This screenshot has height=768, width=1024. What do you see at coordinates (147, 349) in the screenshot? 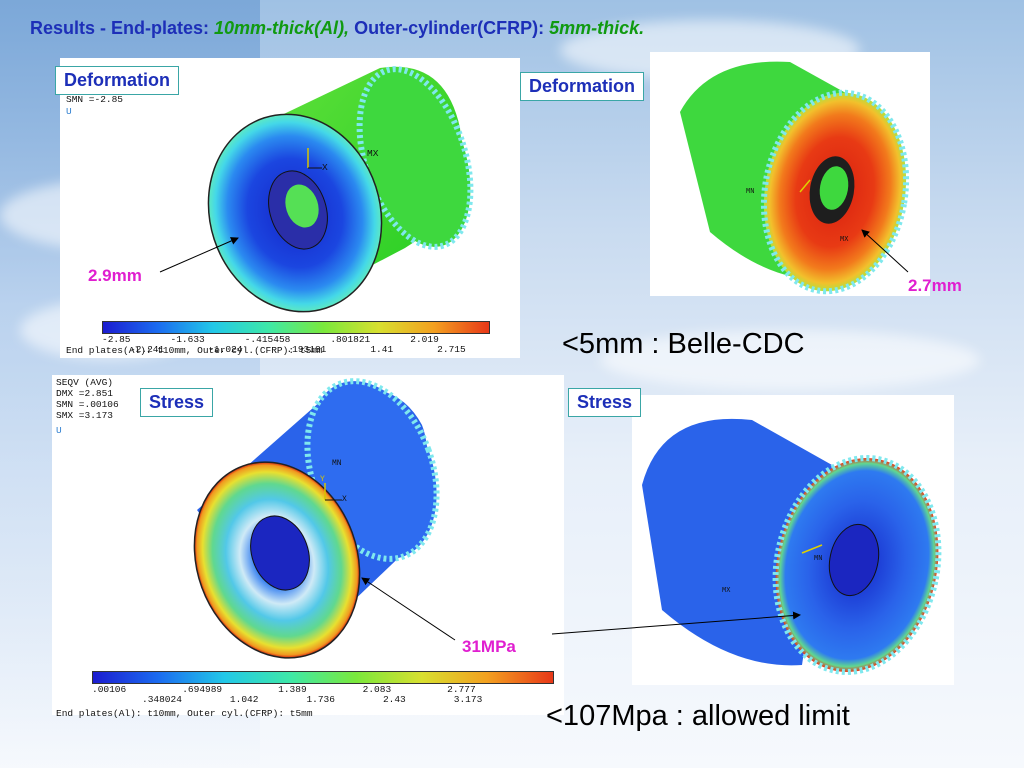
I see `tick: -2.241` at bounding box center [147, 349].